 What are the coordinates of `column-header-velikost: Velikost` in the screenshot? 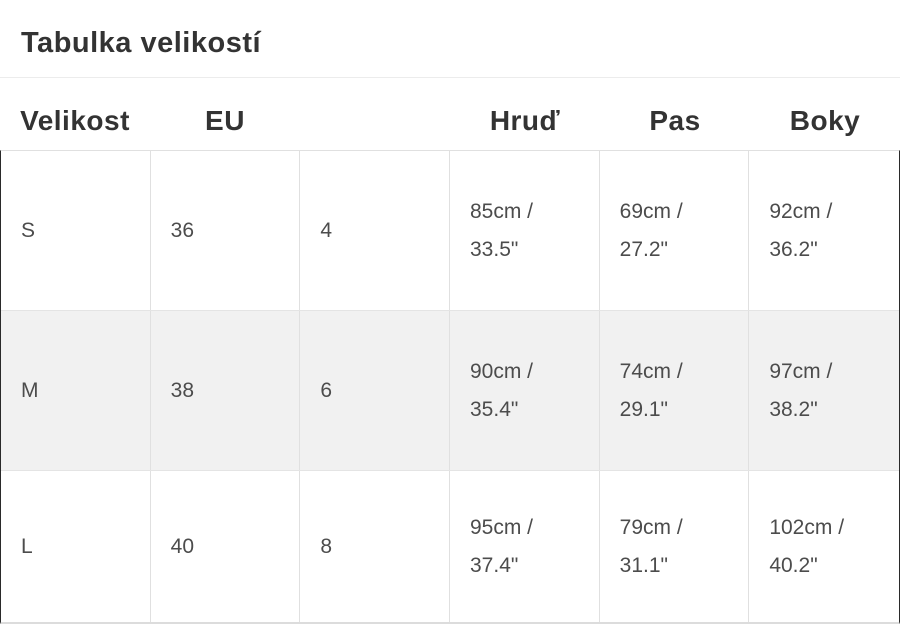 It's located at (75, 120).